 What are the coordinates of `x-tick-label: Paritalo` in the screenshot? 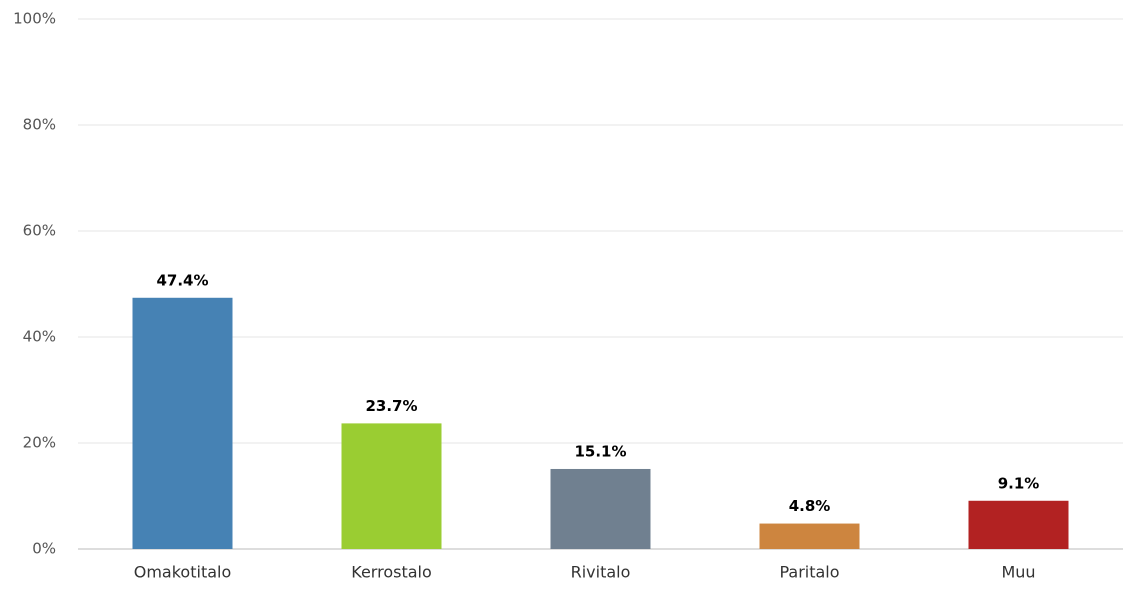 It's located at (809, 572).